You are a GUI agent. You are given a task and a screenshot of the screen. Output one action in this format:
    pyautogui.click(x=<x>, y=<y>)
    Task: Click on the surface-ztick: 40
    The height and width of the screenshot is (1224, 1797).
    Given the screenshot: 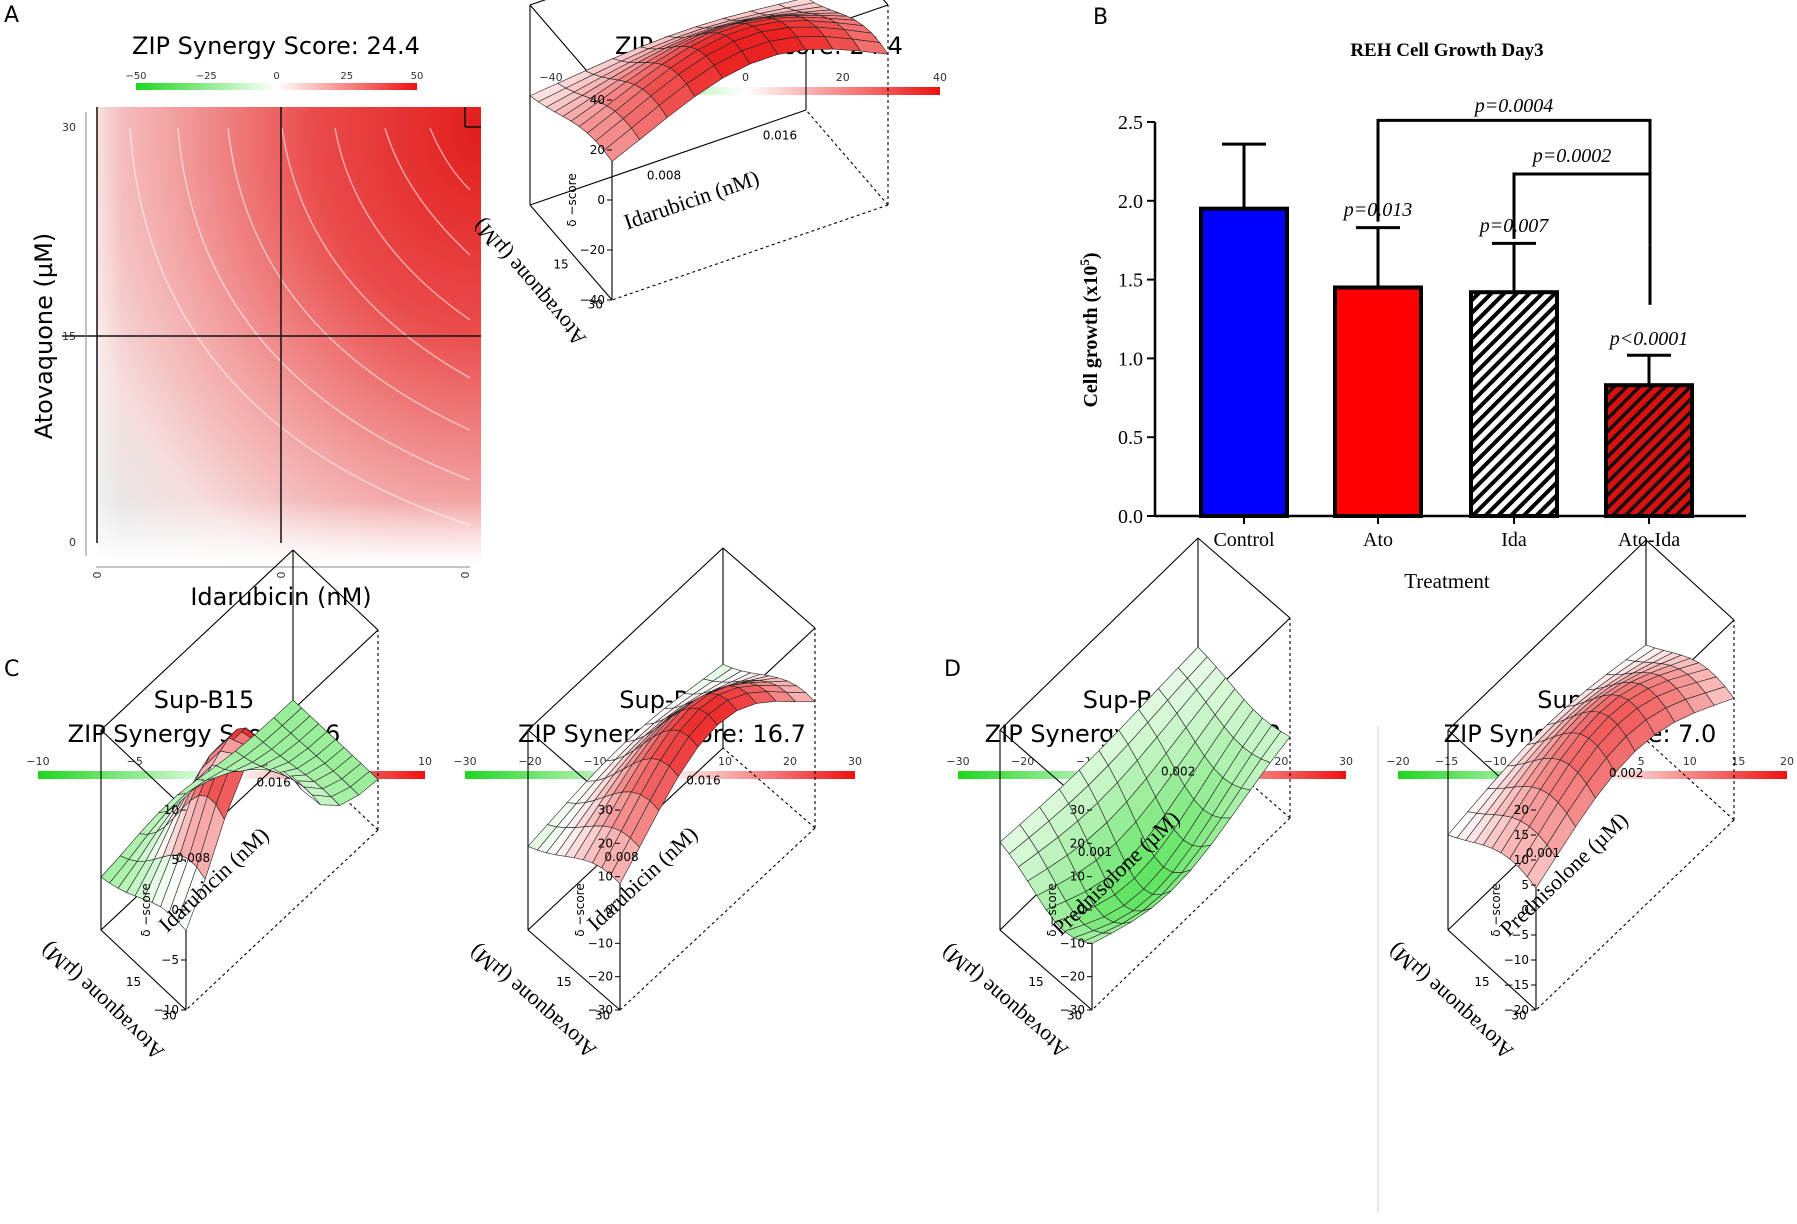 What is the action you would take?
    pyautogui.click(x=597, y=100)
    